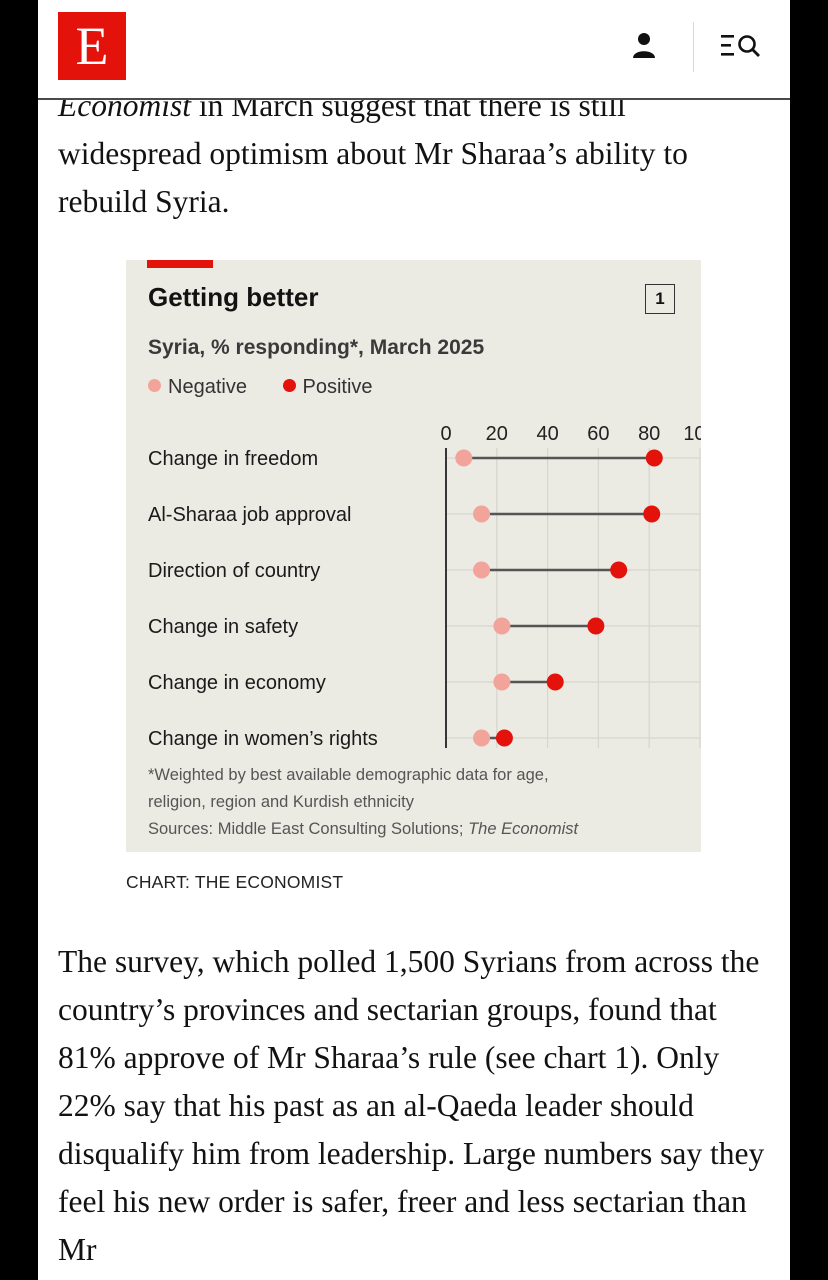  I want to click on legend-dot-positive, so click(289, 385).